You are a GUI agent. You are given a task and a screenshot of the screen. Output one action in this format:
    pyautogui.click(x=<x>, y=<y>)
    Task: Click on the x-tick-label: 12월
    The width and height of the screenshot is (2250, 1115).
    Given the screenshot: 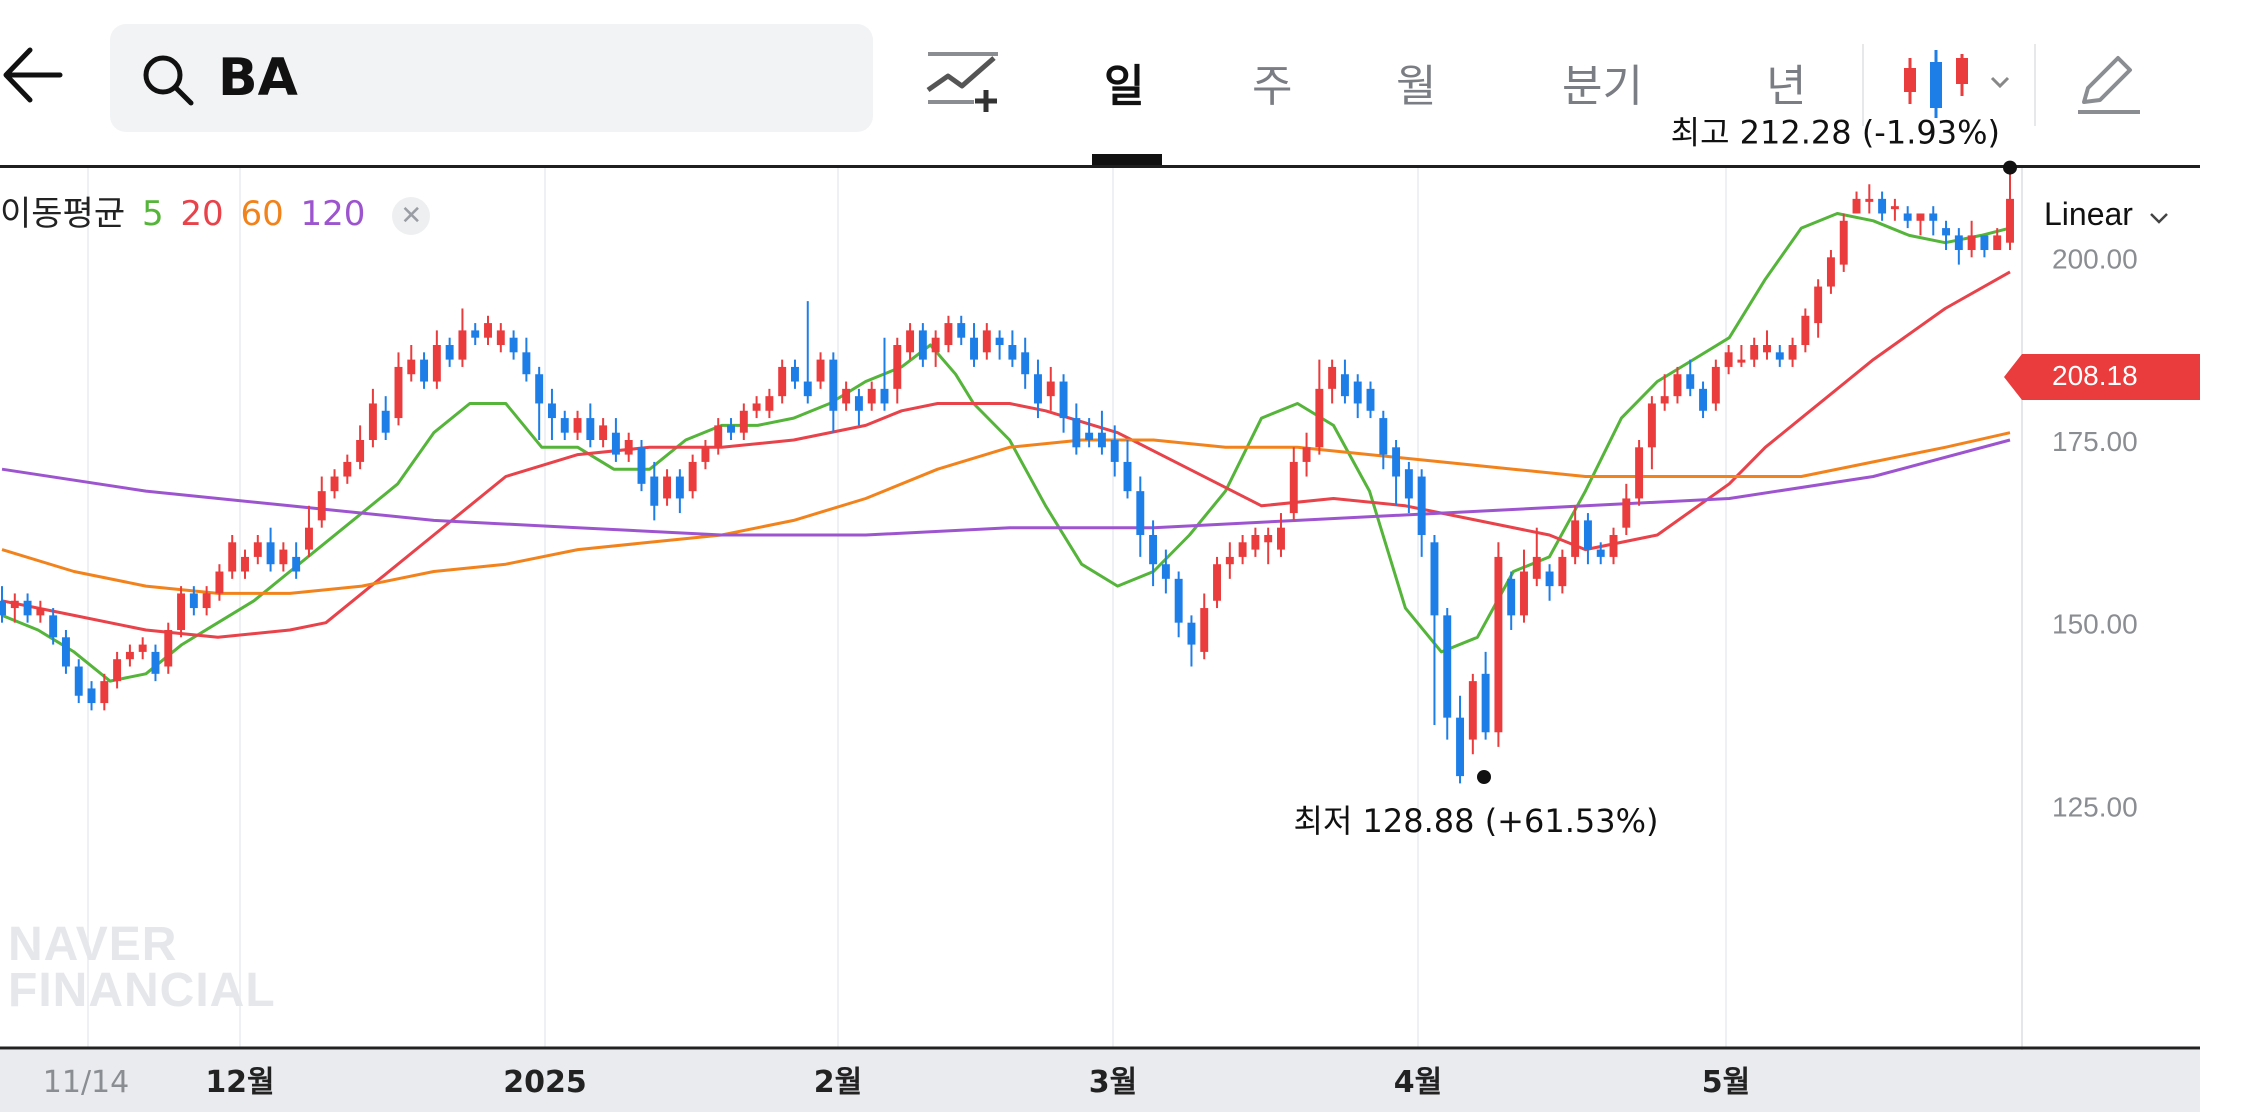 What is the action you would take?
    pyautogui.click(x=239, y=1082)
    